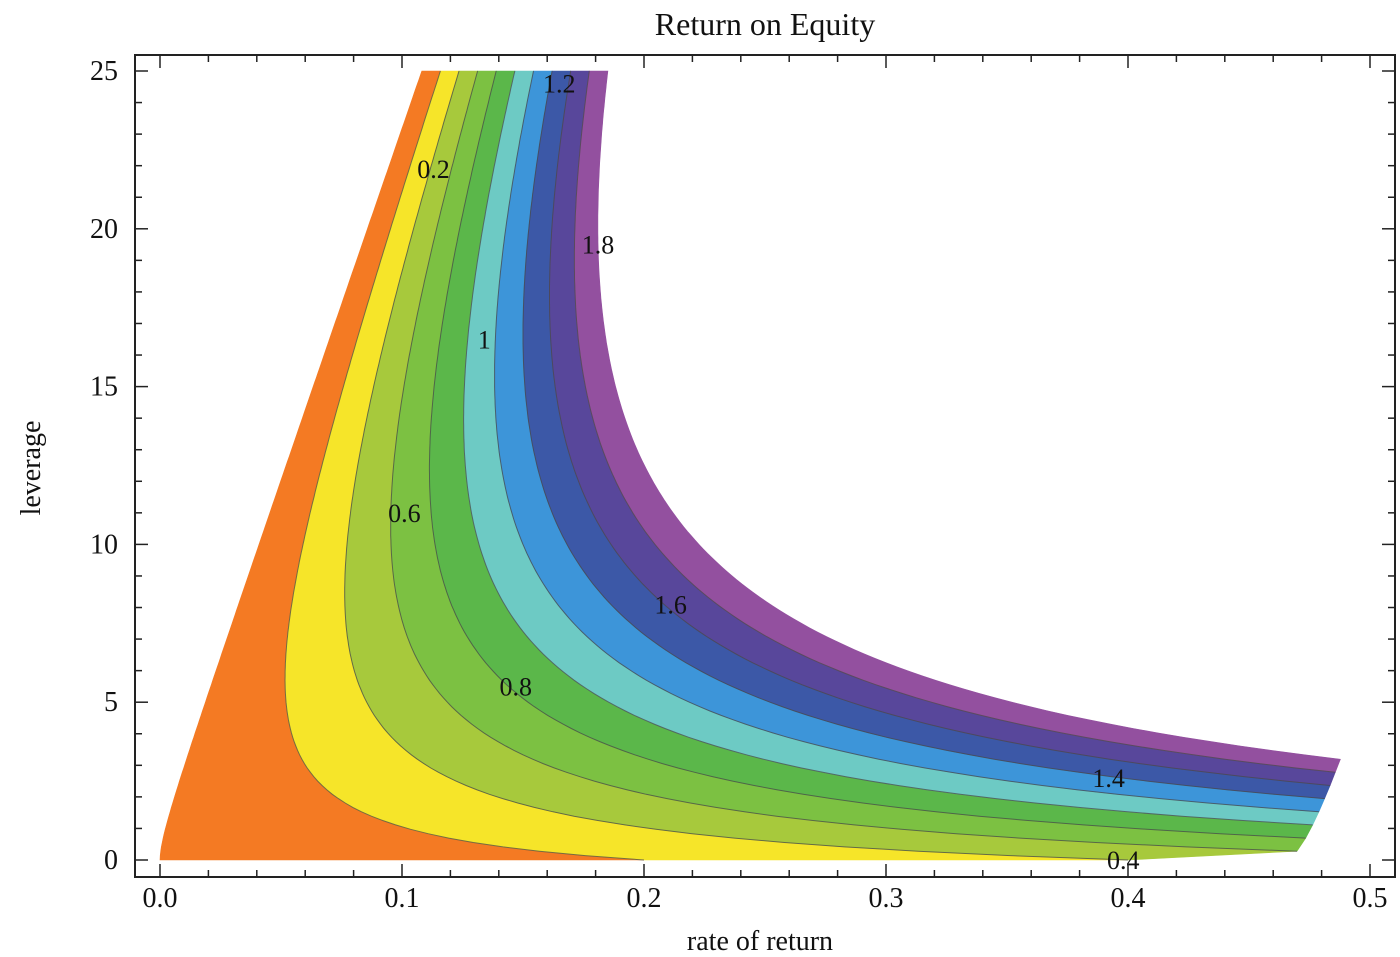  Describe the element at coordinates (760, 941) in the screenshot. I see `x-axis-label: rate of return` at that location.